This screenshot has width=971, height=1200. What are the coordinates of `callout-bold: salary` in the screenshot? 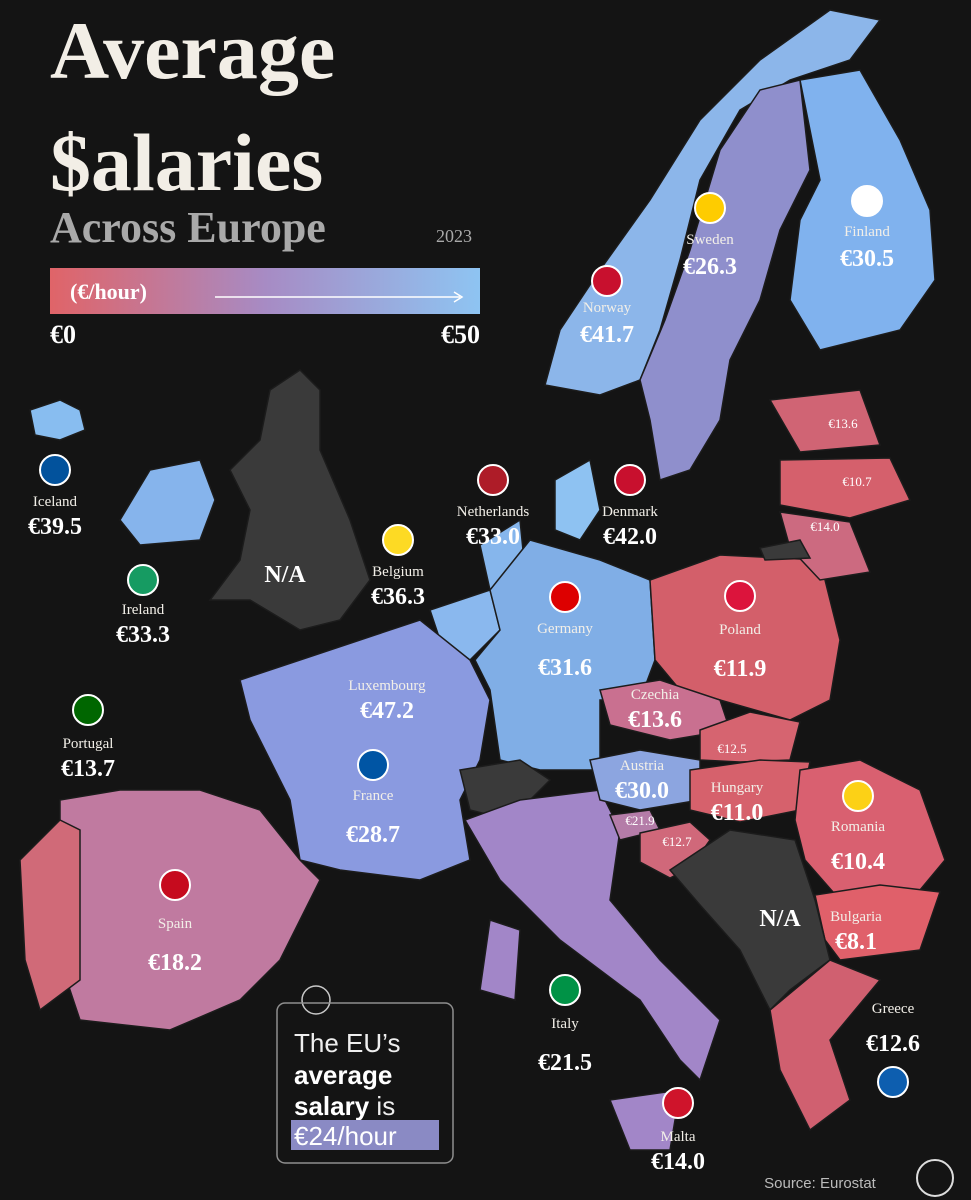 It's located at (332, 1106).